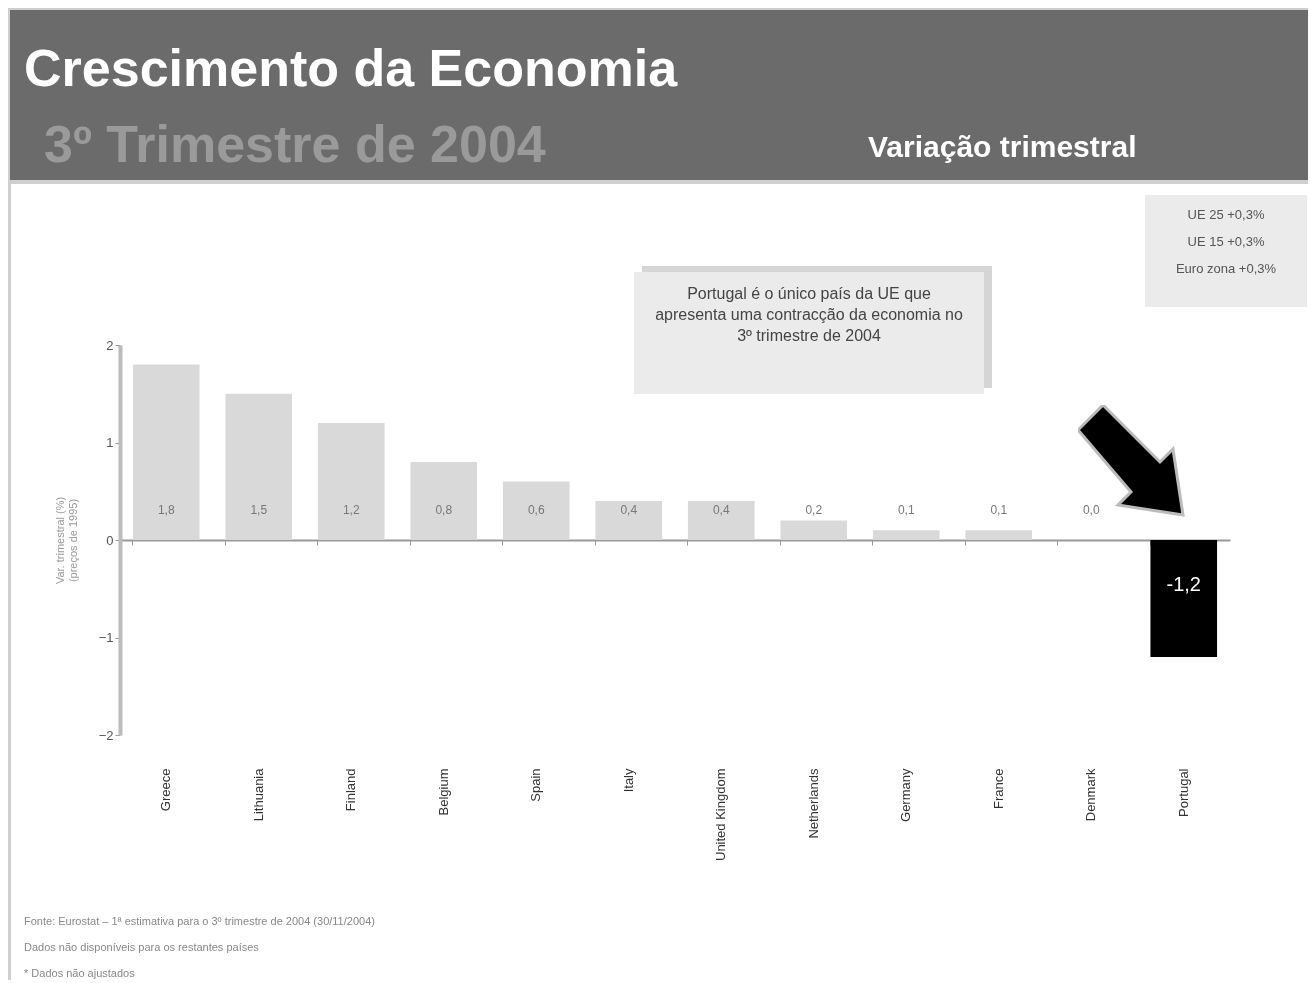 This screenshot has width=1311, height=983. What do you see at coordinates (628, 780) in the screenshot?
I see `x-tick-label: Italy` at bounding box center [628, 780].